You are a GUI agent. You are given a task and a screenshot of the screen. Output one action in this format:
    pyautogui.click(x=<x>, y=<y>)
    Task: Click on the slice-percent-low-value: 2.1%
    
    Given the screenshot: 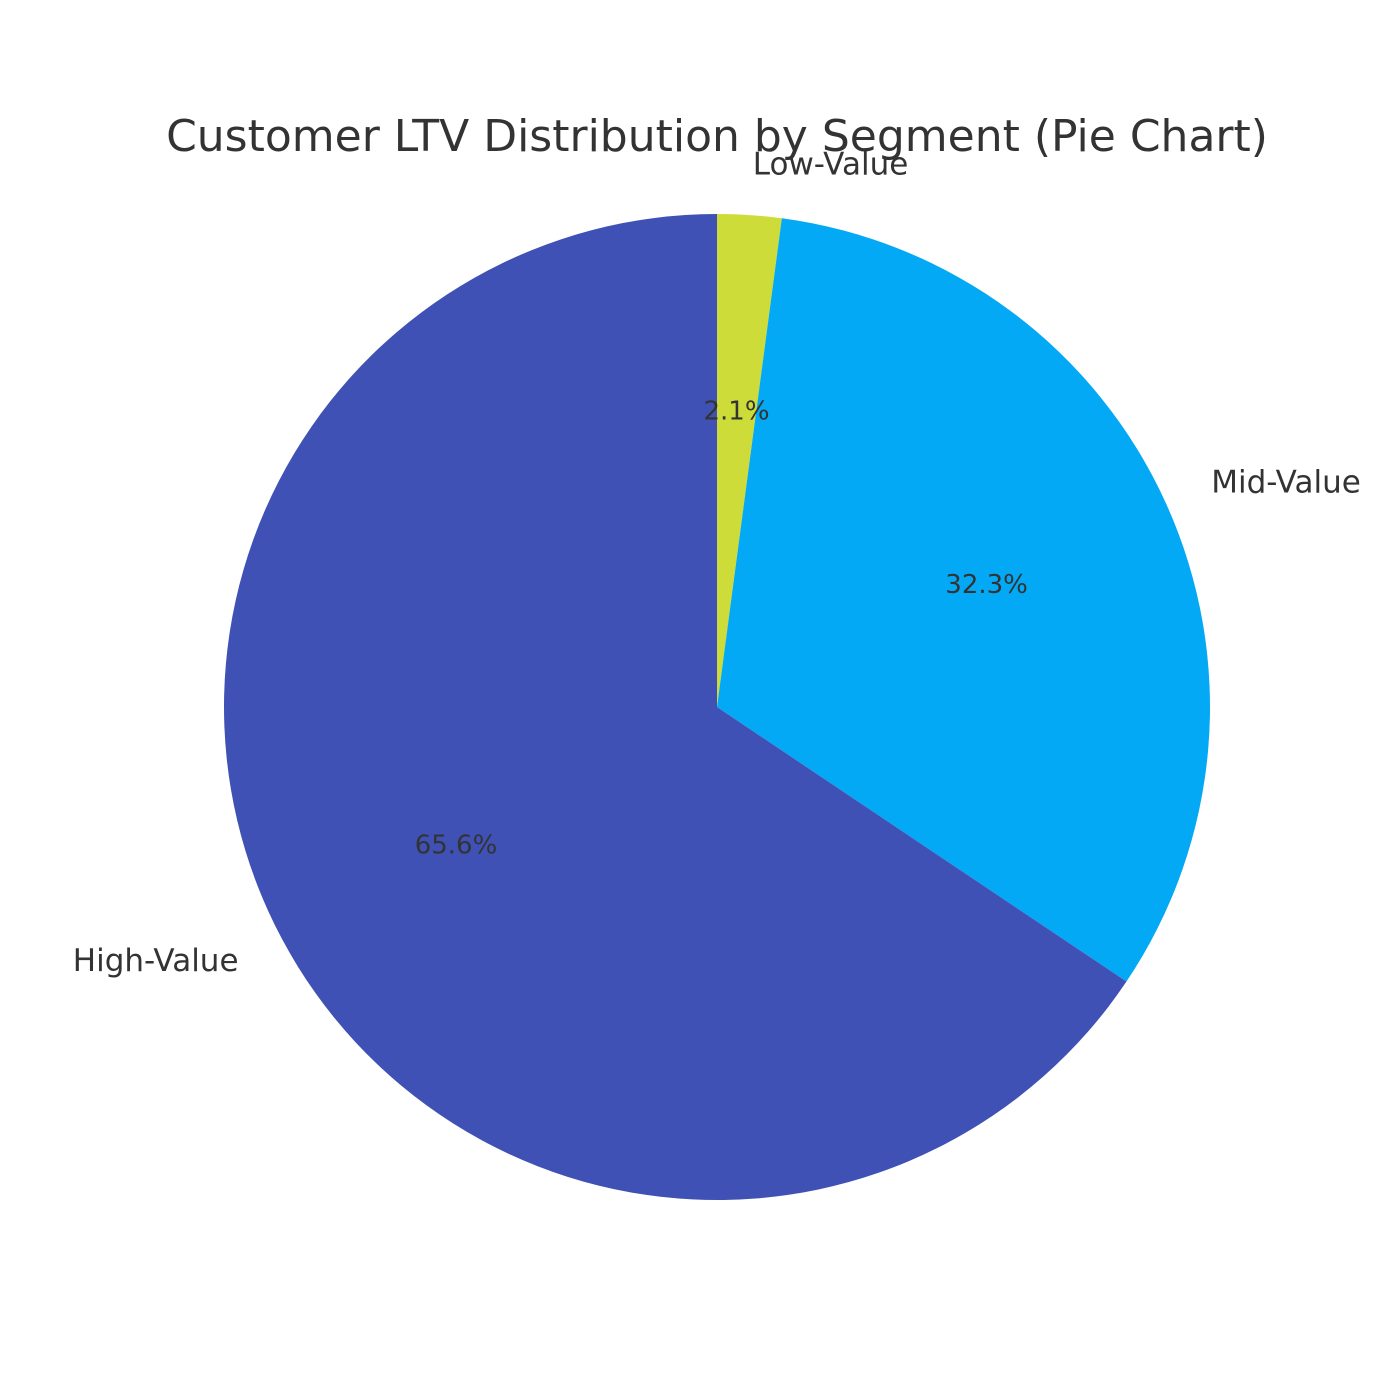 What is the action you would take?
    pyautogui.click(x=736, y=411)
    